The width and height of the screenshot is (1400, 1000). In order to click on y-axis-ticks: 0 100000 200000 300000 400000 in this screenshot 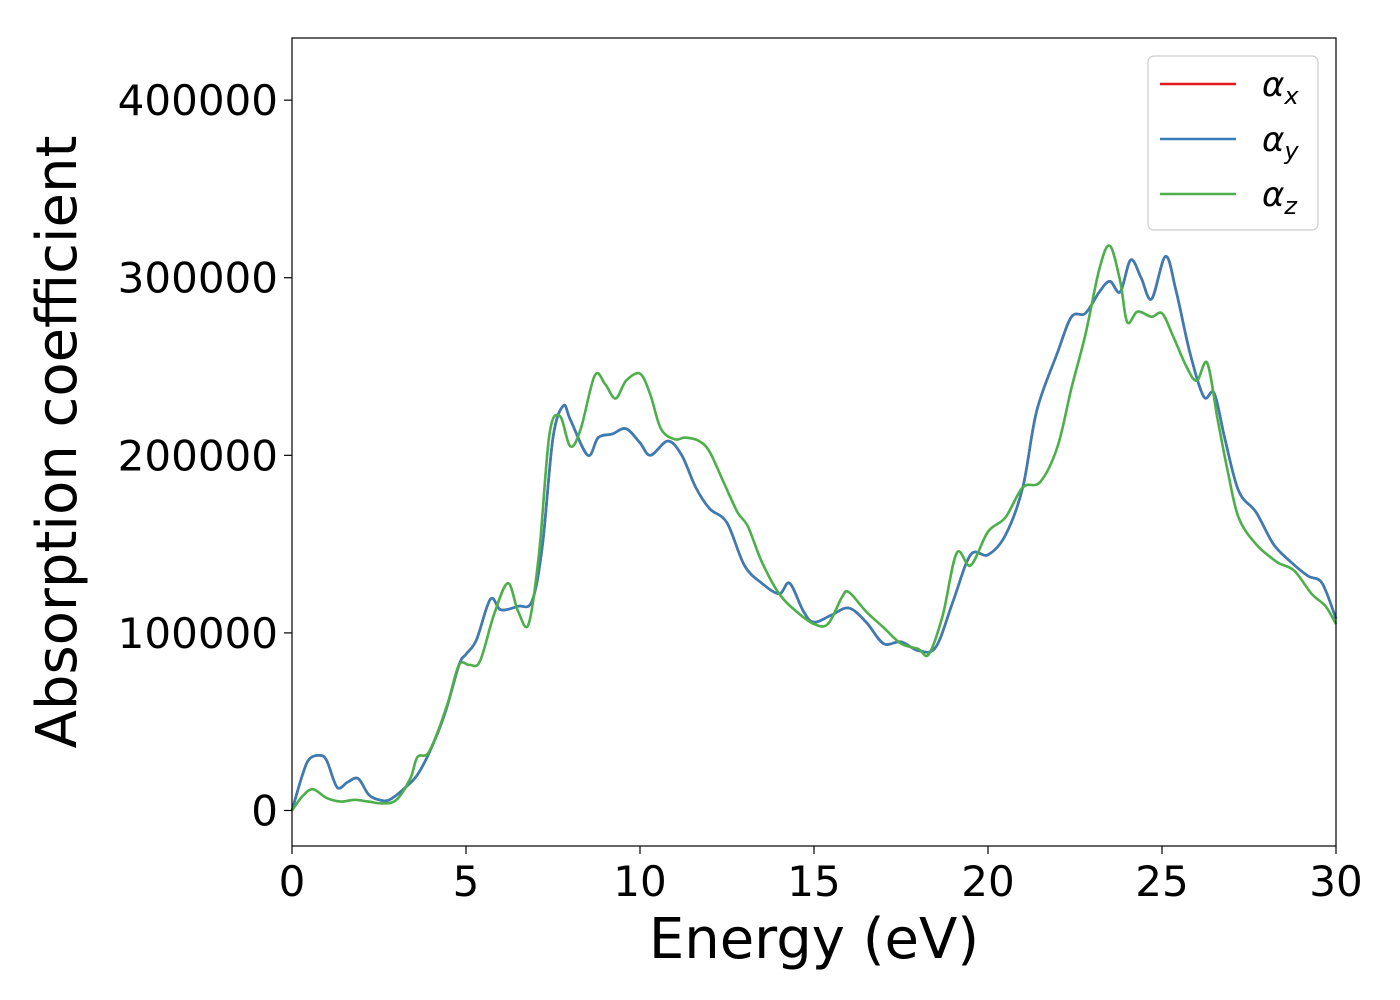, I will do `click(205, 455)`.